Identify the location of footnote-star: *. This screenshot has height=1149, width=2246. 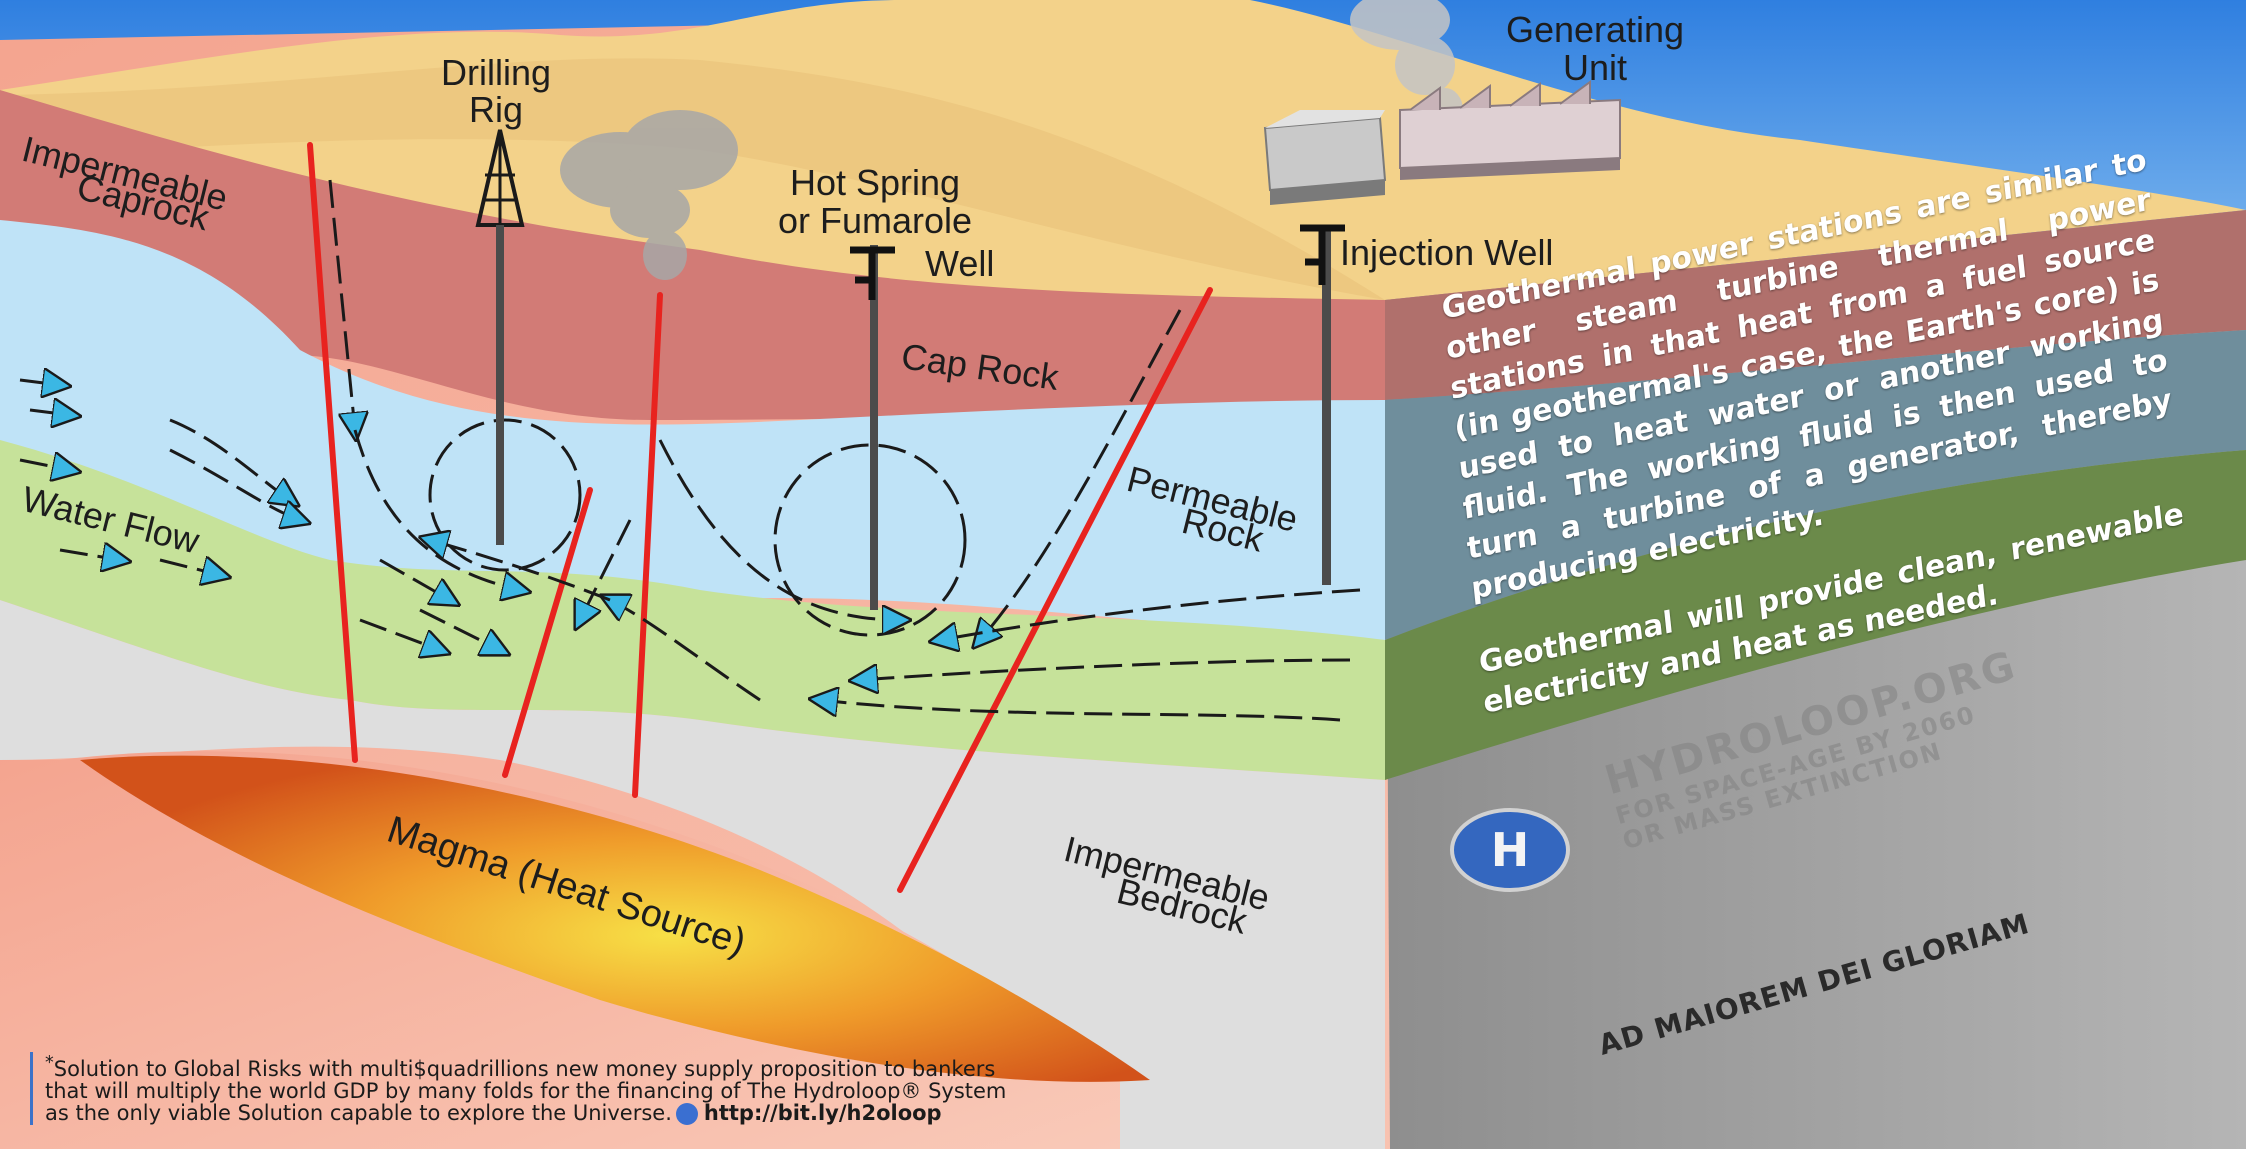
(49, 1063).